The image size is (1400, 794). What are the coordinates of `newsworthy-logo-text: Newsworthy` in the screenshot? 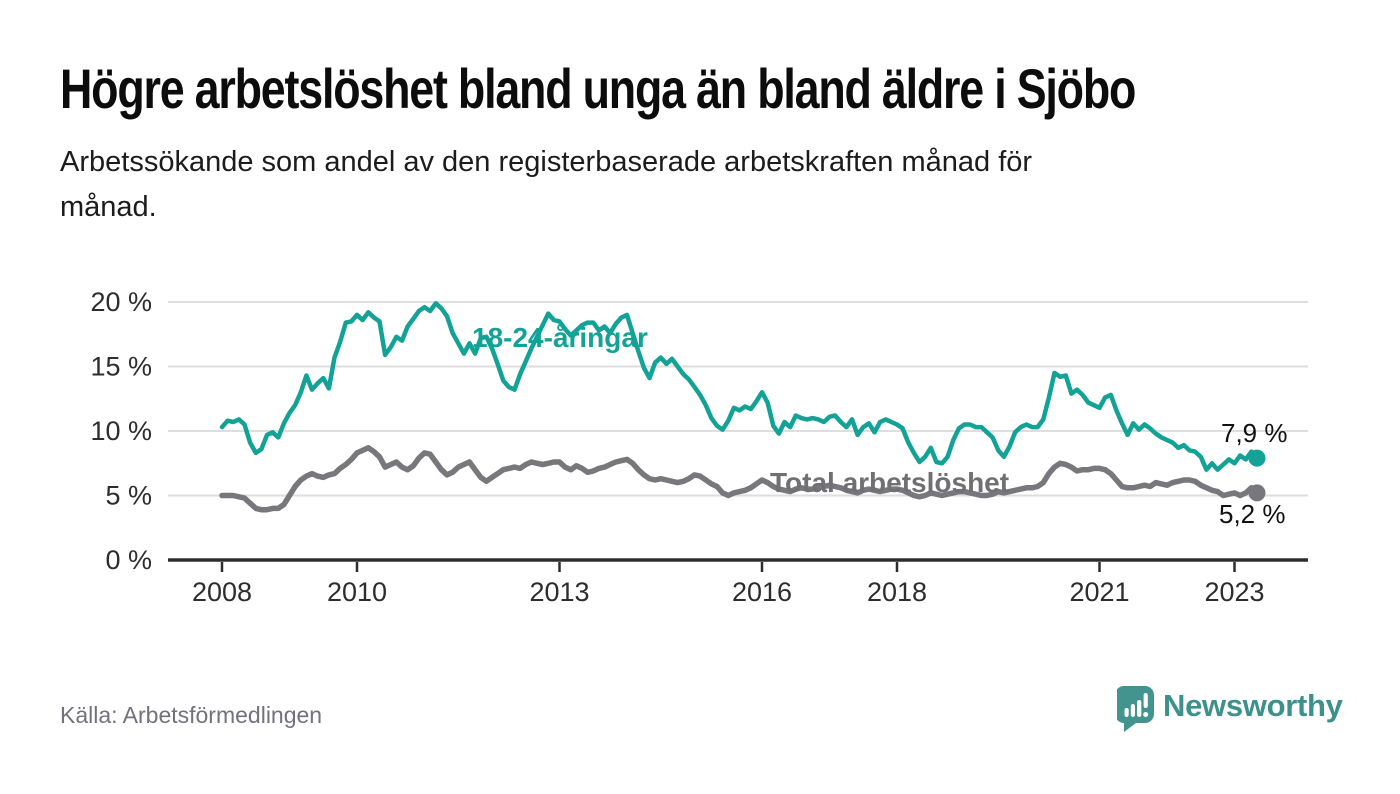 It's located at (1253, 705).